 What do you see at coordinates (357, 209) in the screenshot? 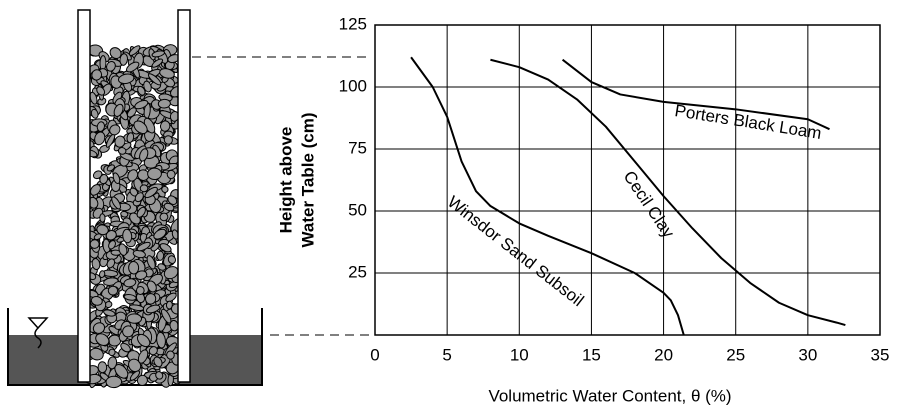
I see `y-tick-label: 50` at bounding box center [357, 209].